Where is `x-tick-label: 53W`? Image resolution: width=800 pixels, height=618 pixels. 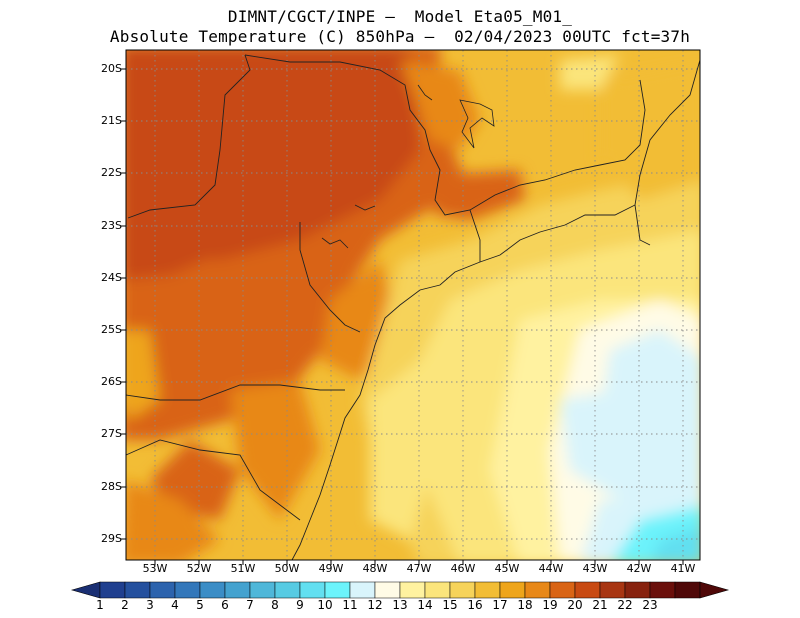 x-tick-label: 53W is located at coordinates (155, 568).